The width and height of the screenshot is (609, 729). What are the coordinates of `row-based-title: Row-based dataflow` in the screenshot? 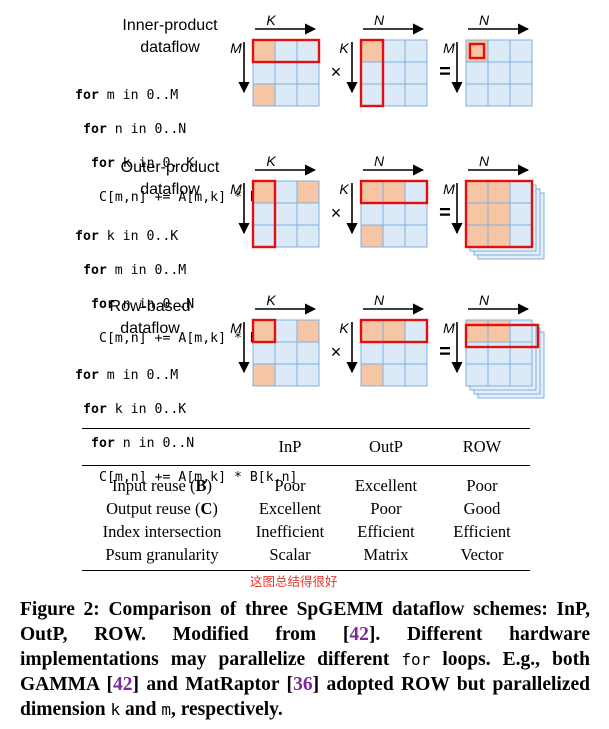 It's located at (150, 318).